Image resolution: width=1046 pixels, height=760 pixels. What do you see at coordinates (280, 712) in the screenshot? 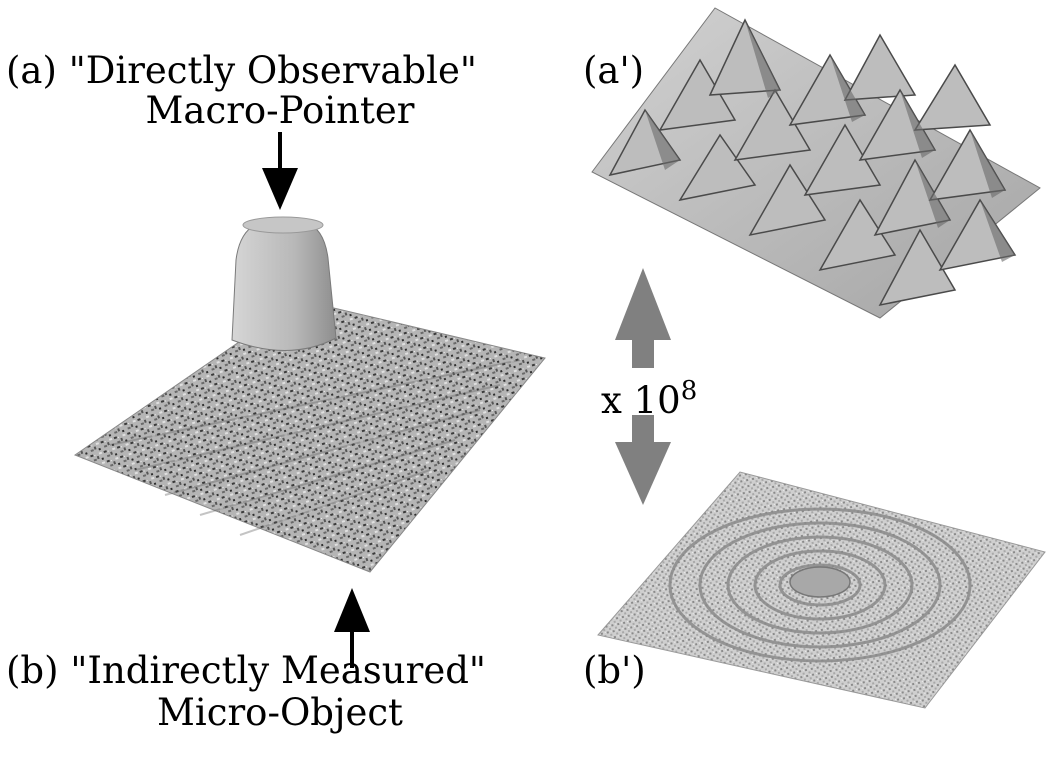
I see `label-b-line2: Micro-Object` at bounding box center [280, 712].